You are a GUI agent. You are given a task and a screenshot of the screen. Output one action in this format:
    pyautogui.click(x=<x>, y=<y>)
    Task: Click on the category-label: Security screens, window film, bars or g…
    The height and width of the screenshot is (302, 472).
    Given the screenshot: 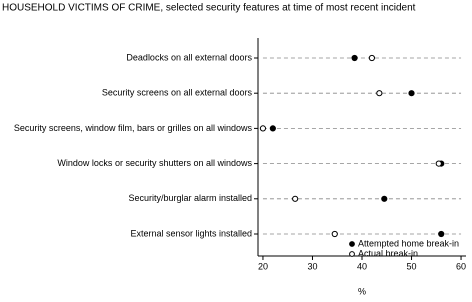 What is the action you would take?
    pyautogui.click(x=133, y=128)
    